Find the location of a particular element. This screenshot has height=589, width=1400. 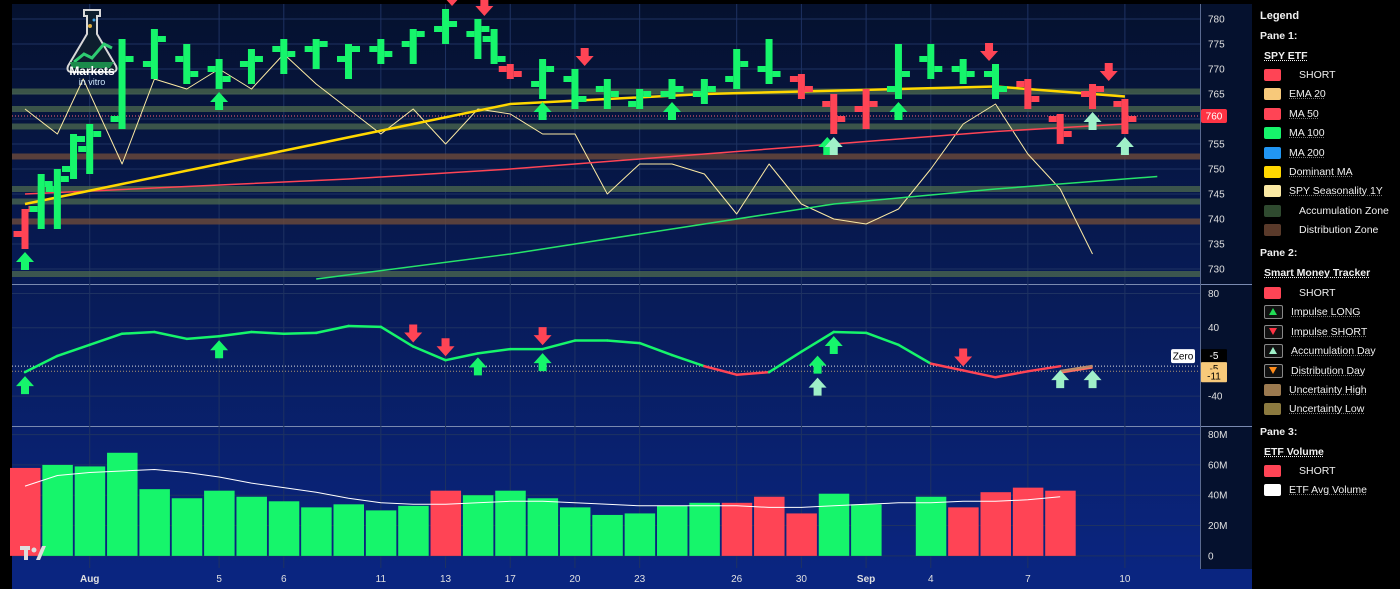

price-tick-label: 775 is located at coordinates (1216, 45).